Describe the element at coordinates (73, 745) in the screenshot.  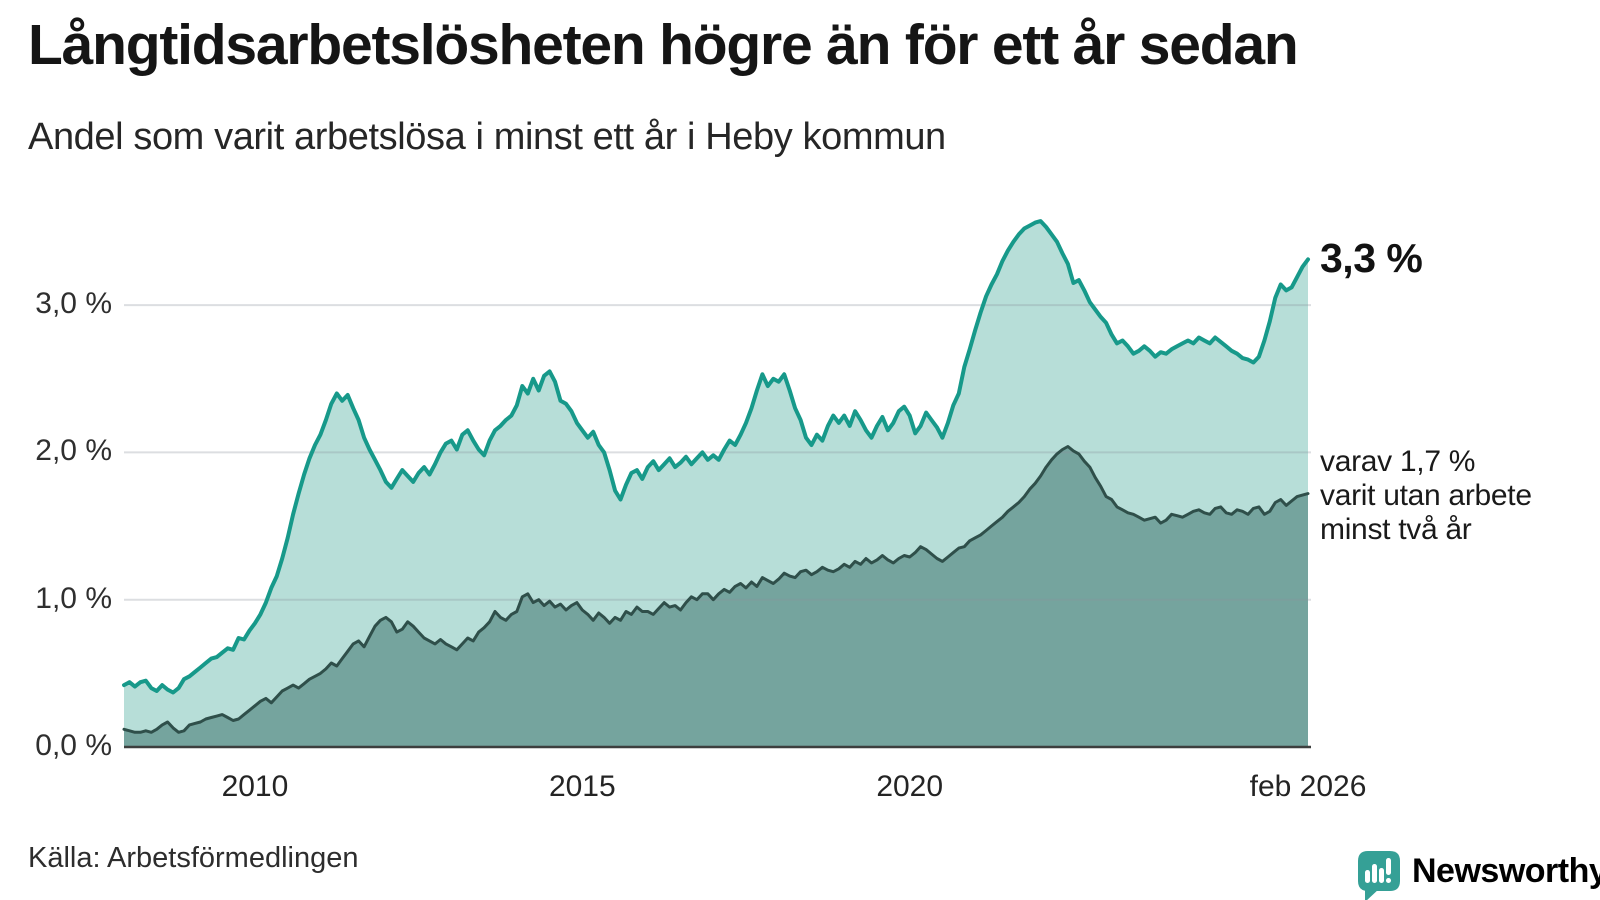
I see `y-axis-tick-0: 0,0 %` at that location.